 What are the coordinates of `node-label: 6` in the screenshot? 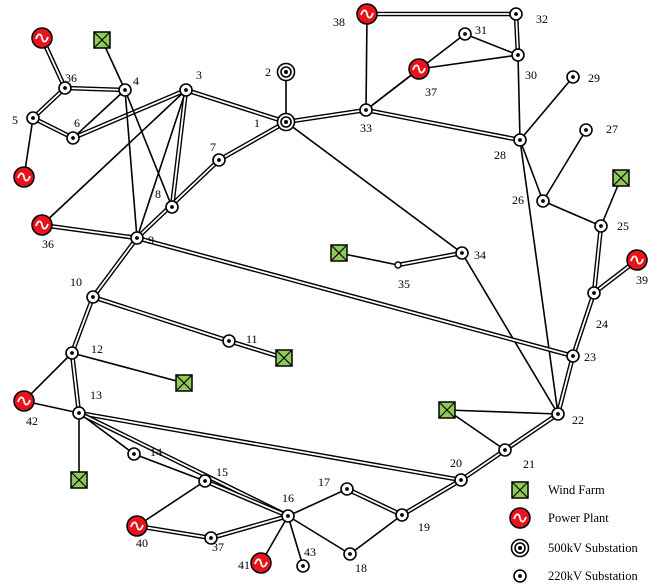 It's located at (77, 123).